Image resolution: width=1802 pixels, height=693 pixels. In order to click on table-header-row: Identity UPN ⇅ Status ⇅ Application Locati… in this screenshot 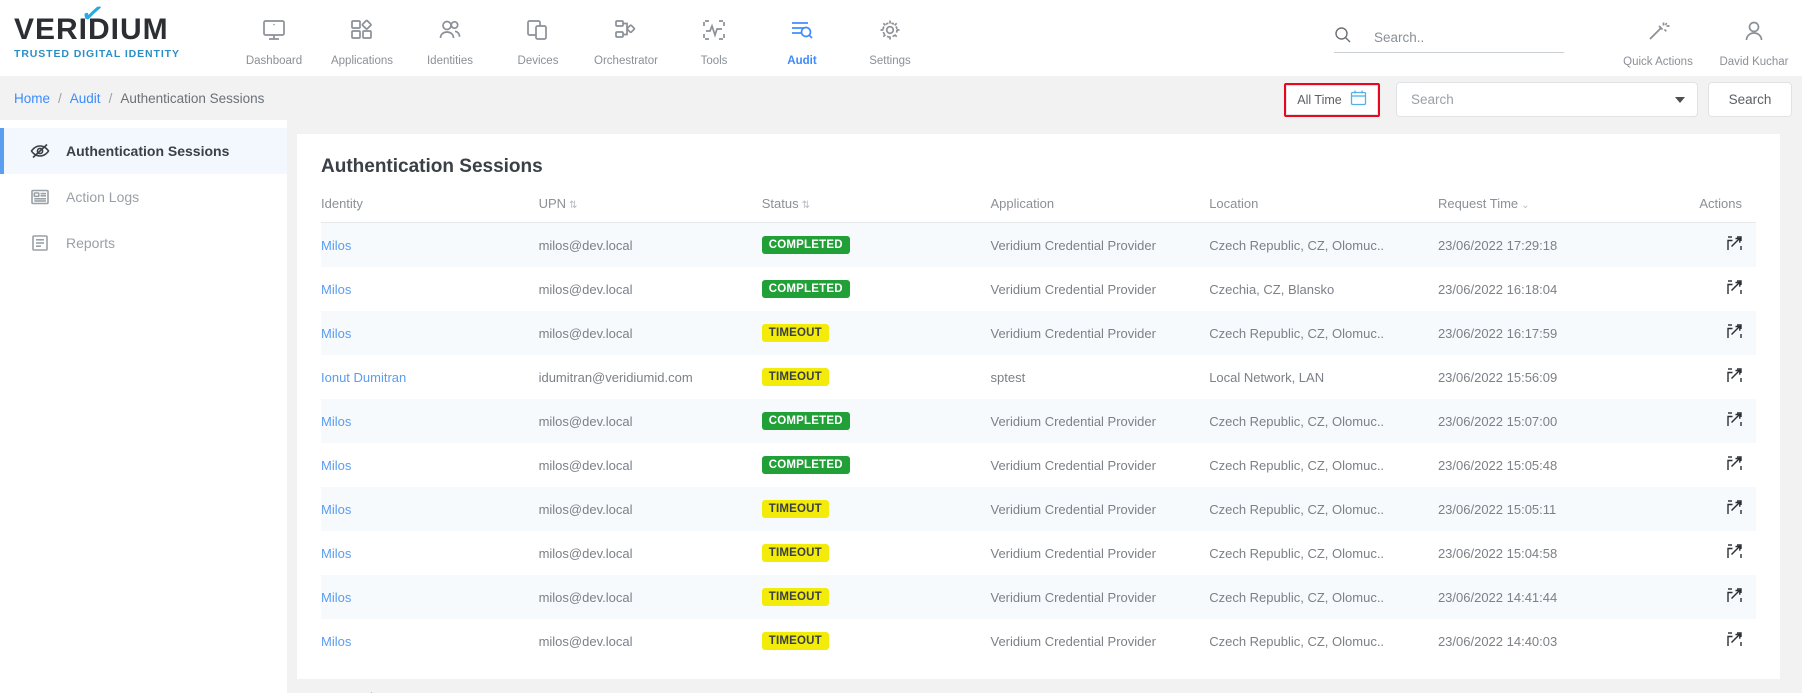, I will do `click(1038, 209)`.